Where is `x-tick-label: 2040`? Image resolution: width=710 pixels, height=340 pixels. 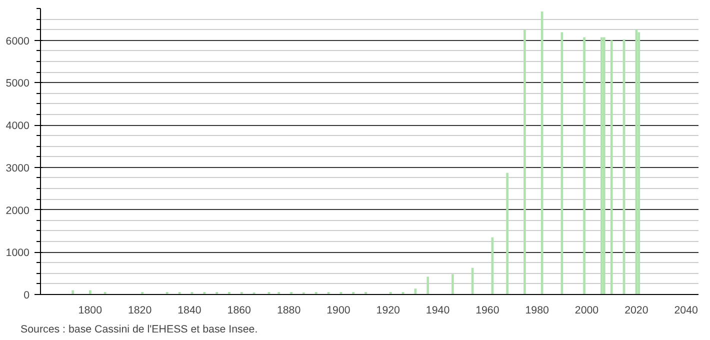 x-tick-label: 2040 is located at coordinates (686, 310).